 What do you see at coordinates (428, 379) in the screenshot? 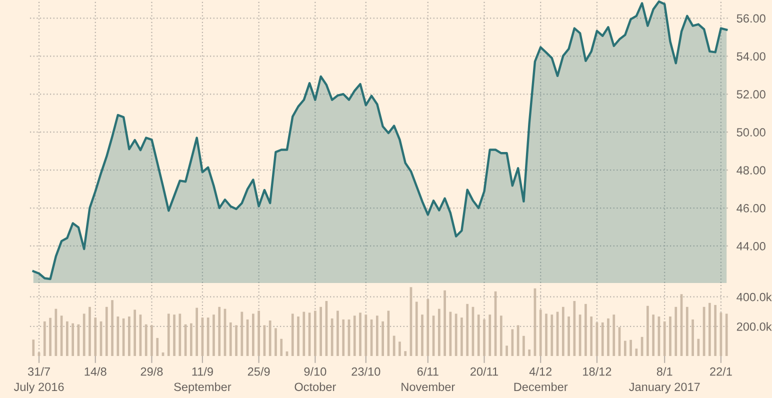
I see `x-tick-label: 6/11 November` at bounding box center [428, 379].